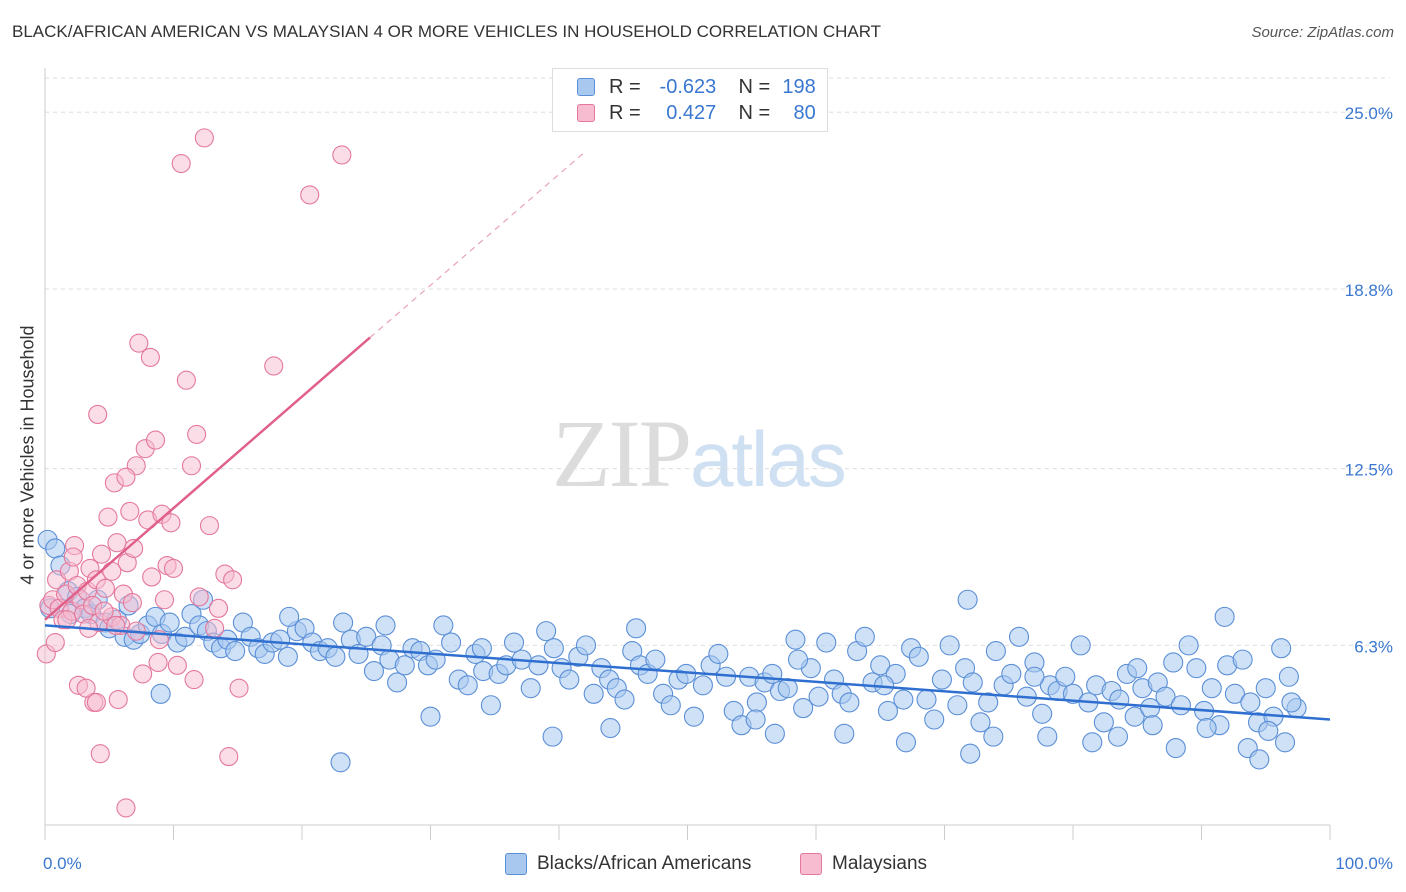 The width and height of the screenshot is (1406, 892). What do you see at coordinates (768, 459) in the screenshot?
I see `watermark-atlas: atlas` at bounding box center [768, 459].